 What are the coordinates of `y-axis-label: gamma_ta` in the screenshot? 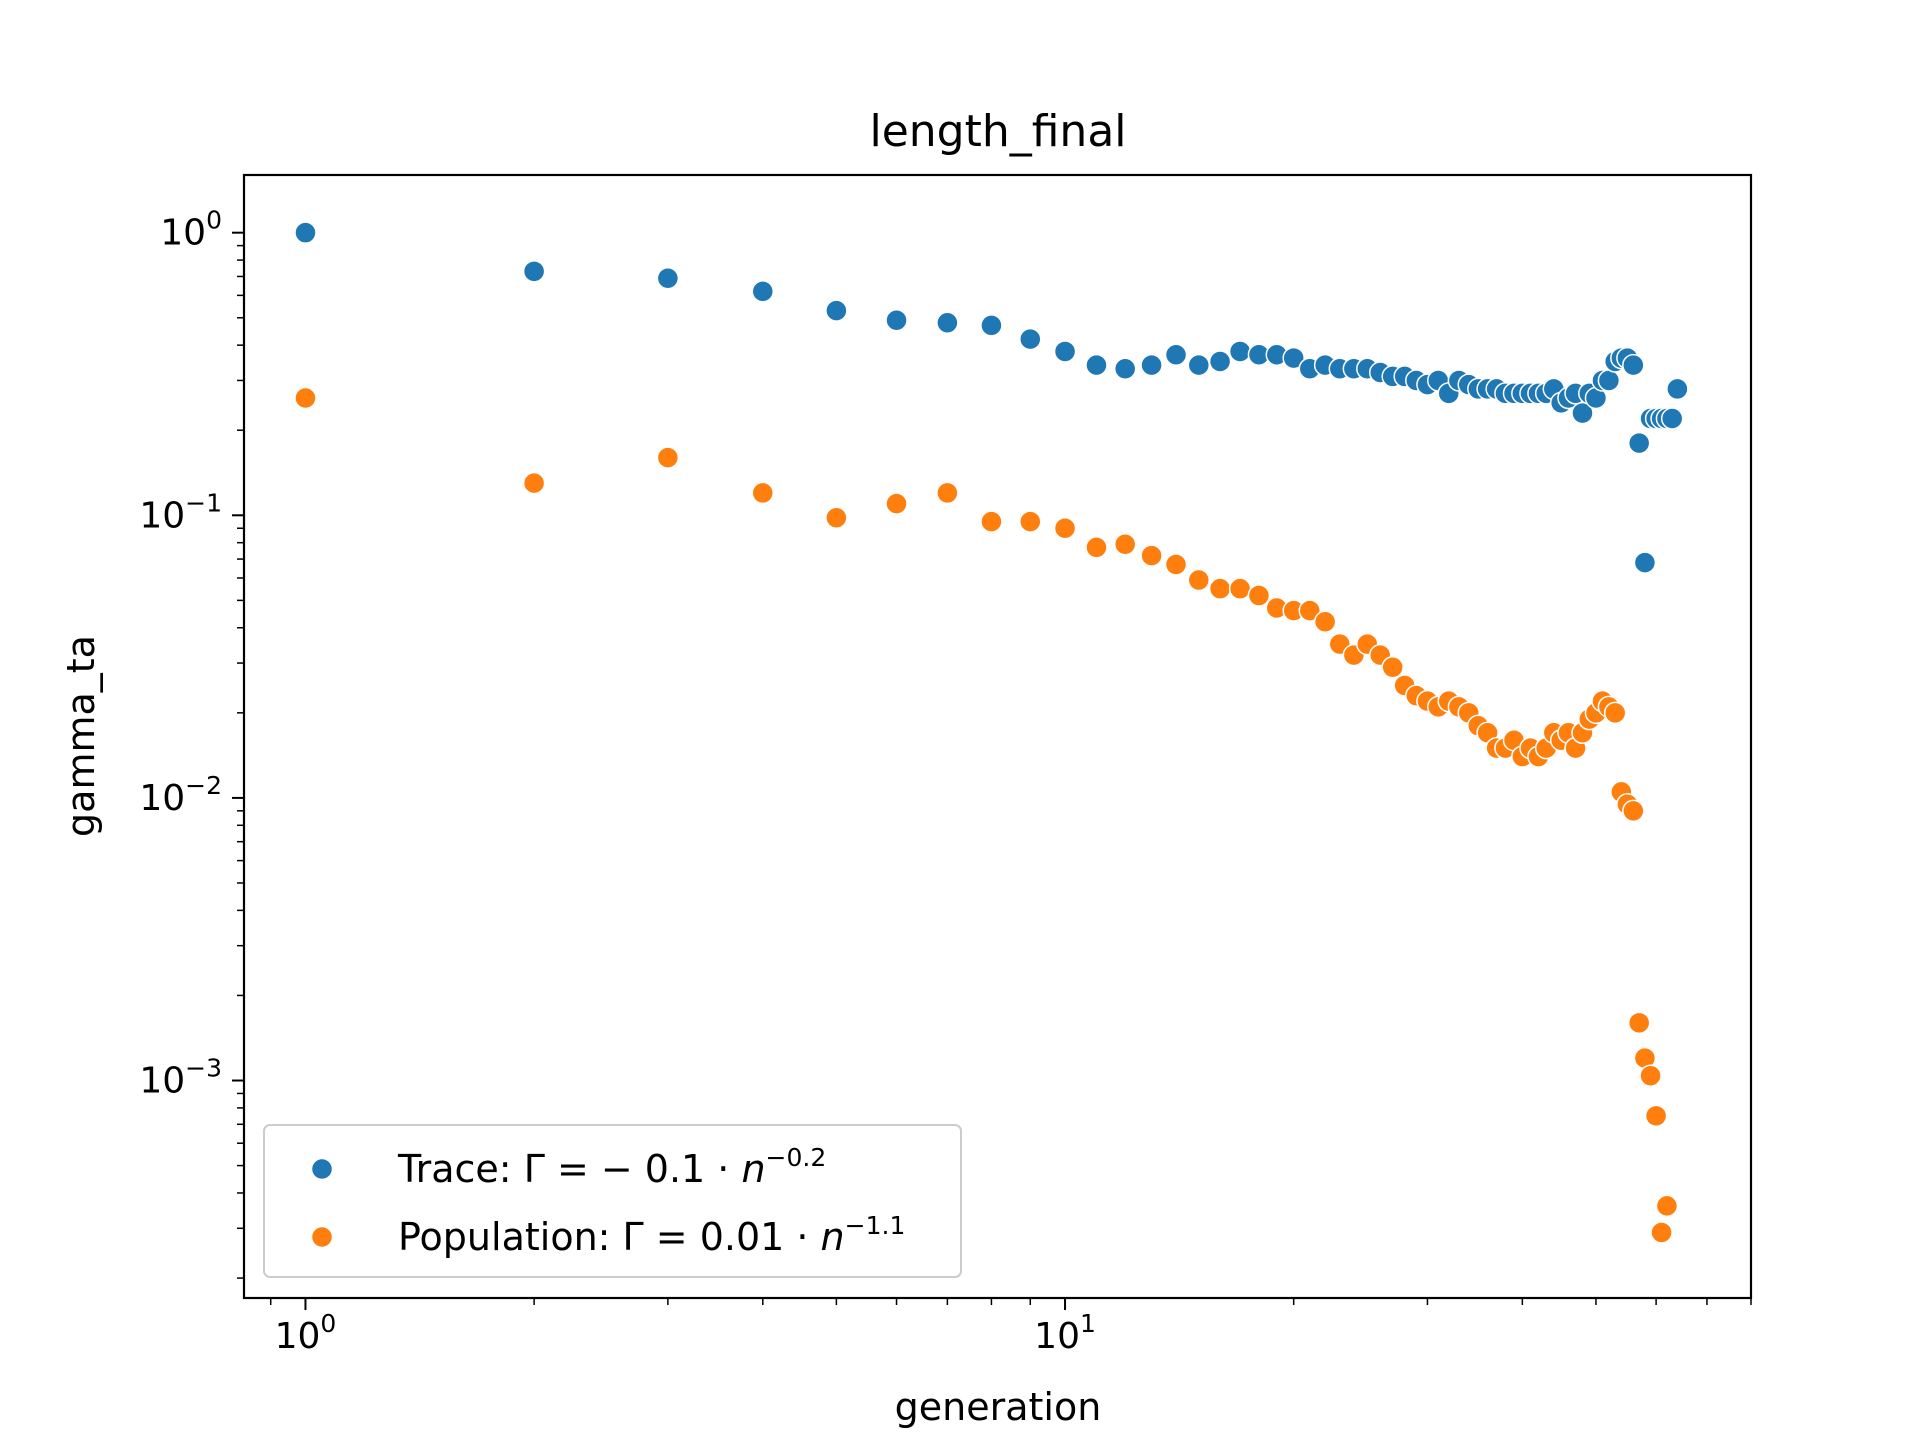 It's located at (81, 736).